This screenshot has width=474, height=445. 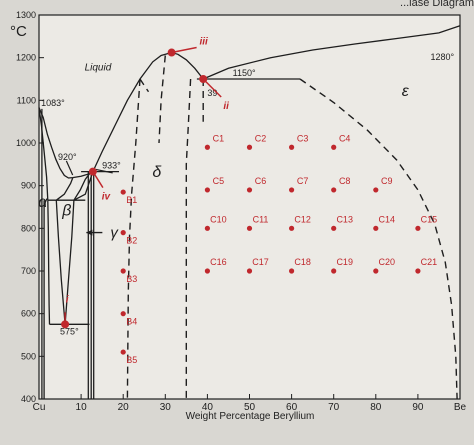 What do you see at coordinates (418, 407) in the screenshot?
I see `x-tick-label: 90` at bounding box center [418, 407].